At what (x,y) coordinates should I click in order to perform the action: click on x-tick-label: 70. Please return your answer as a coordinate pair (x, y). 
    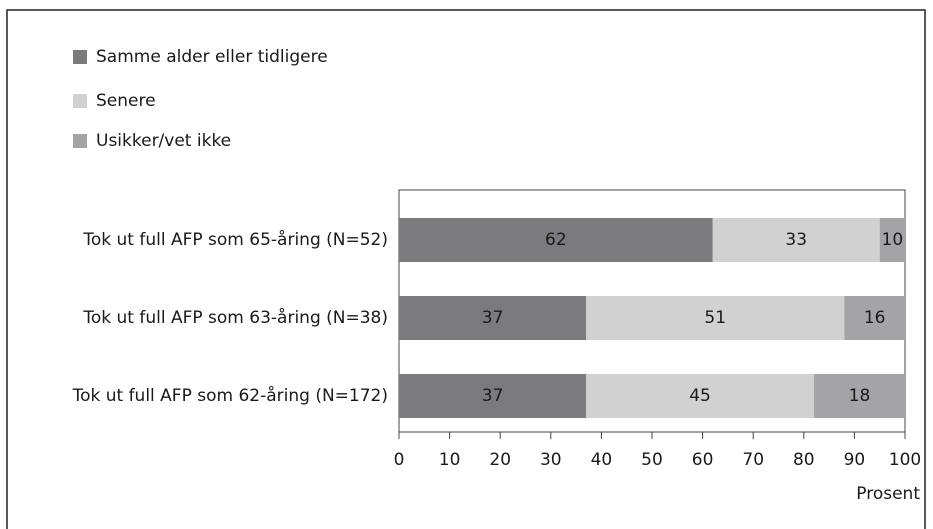
    Looking at the image, I should click on (753, 460).